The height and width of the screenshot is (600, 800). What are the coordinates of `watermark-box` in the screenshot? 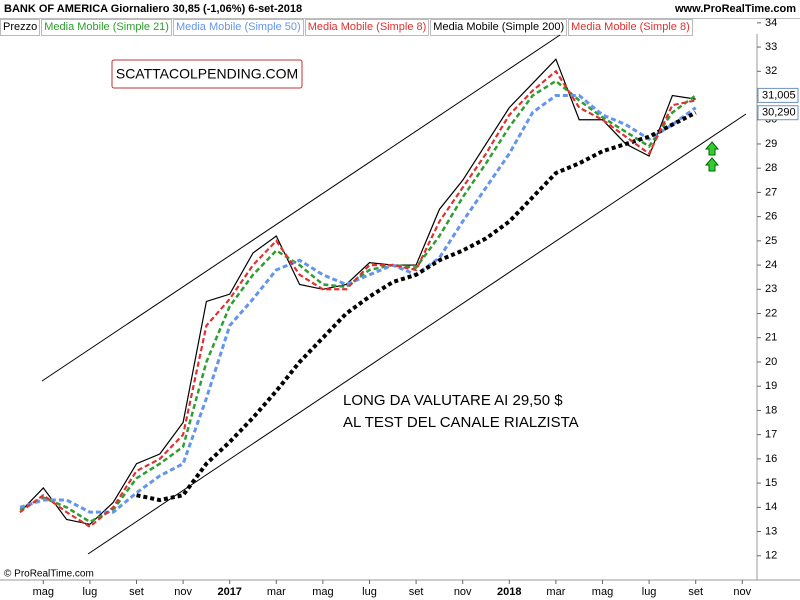 It's located at (207, 74).